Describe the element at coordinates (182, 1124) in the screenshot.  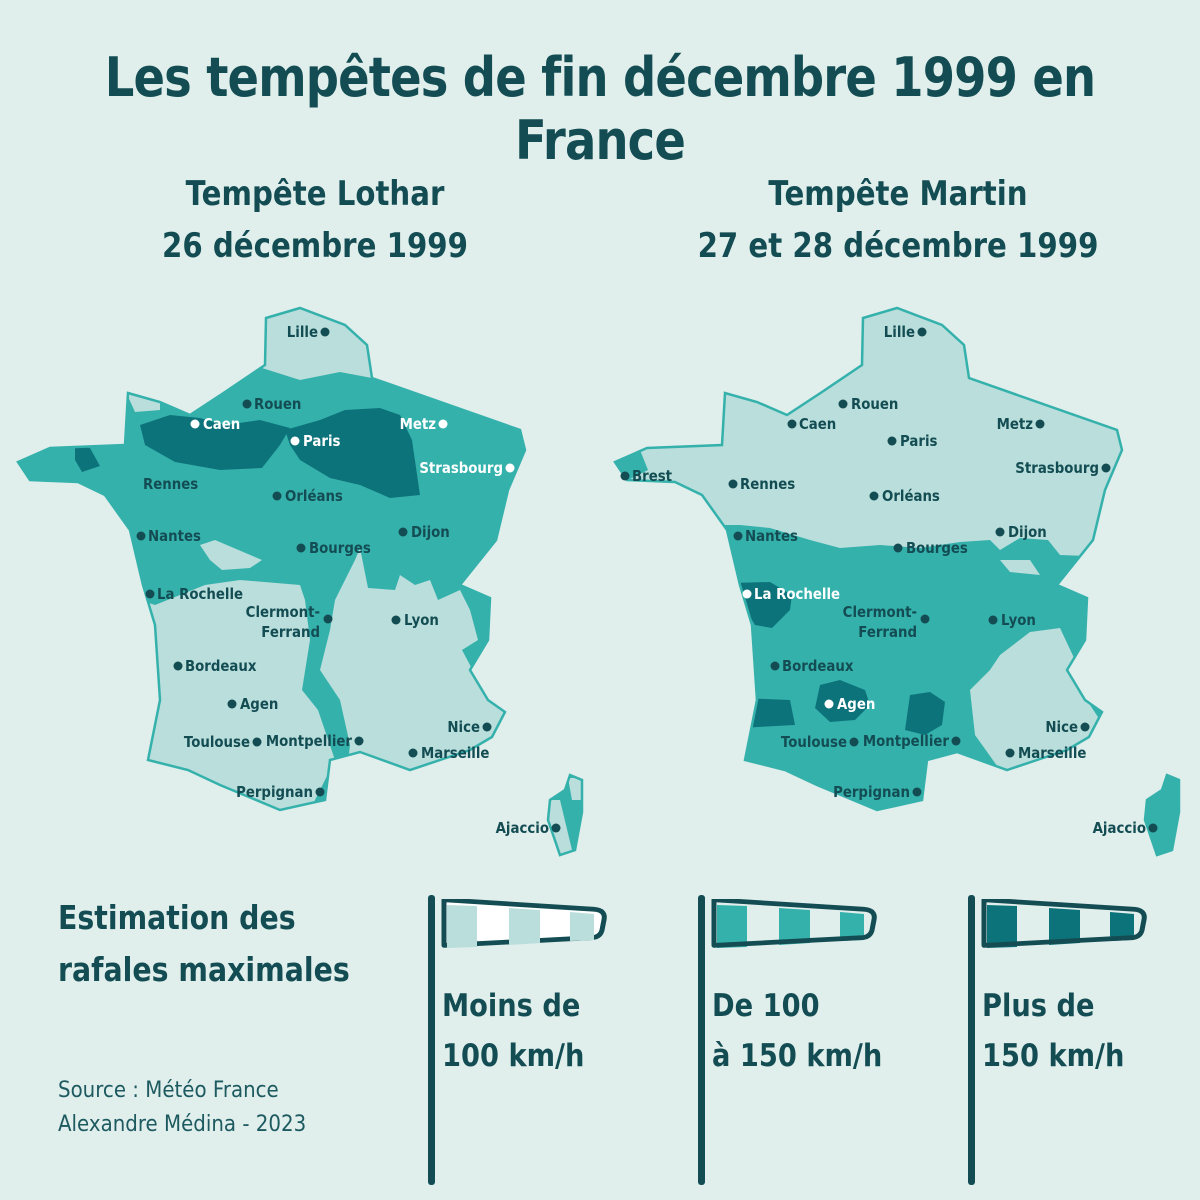
I see `author-line: Alexandre Médina - 2023` at that location.